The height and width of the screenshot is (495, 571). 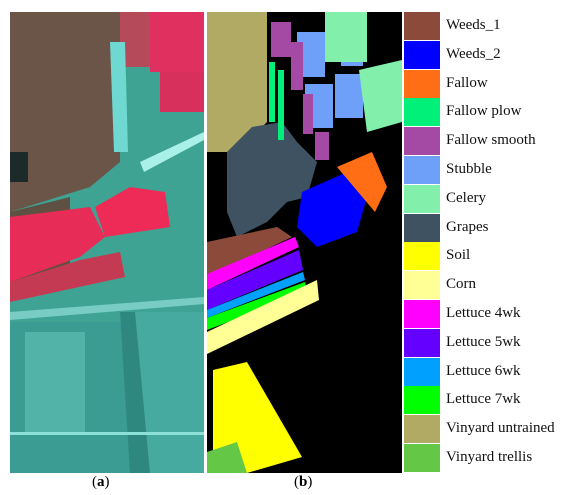 I want to click on legend-item: Corn, so click(x=487, y=285).